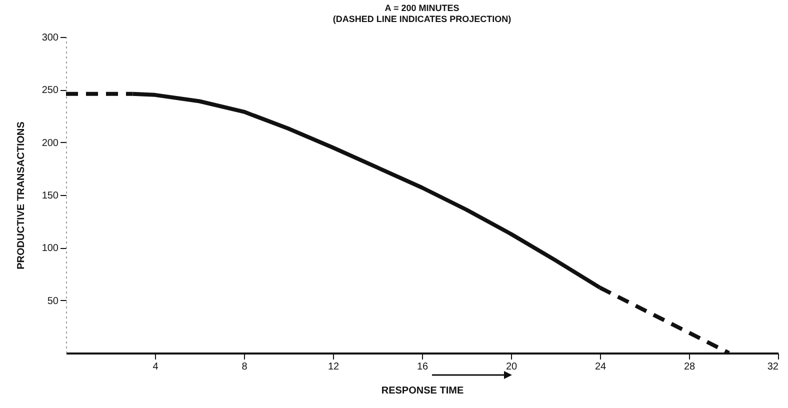  What do you see at coordinates (245, 367) in the screenshot?
I see `x-tick-label: 8` at bounding box center [245, 367].